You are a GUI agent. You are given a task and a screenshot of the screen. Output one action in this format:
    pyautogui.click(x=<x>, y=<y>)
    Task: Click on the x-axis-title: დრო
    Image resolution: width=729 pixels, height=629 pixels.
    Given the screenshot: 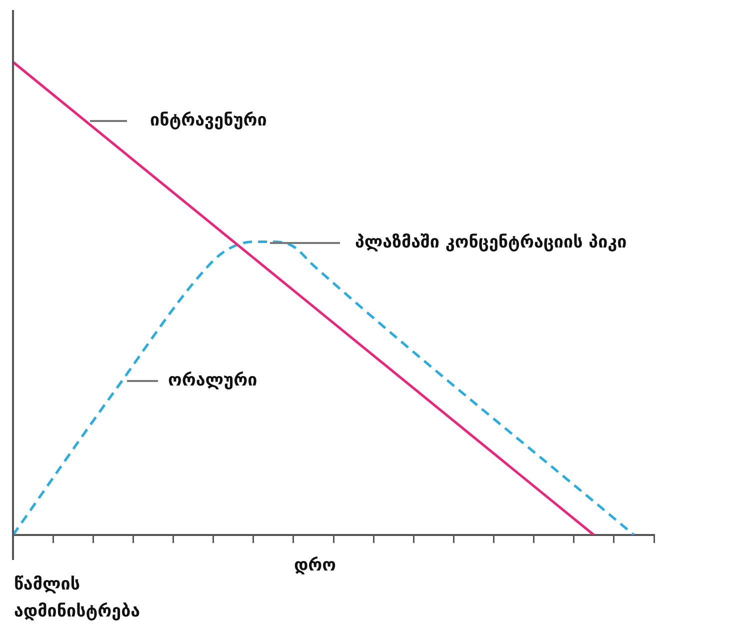 What is the action you would take?
    pyautogui.click(x=315, y=565)
    